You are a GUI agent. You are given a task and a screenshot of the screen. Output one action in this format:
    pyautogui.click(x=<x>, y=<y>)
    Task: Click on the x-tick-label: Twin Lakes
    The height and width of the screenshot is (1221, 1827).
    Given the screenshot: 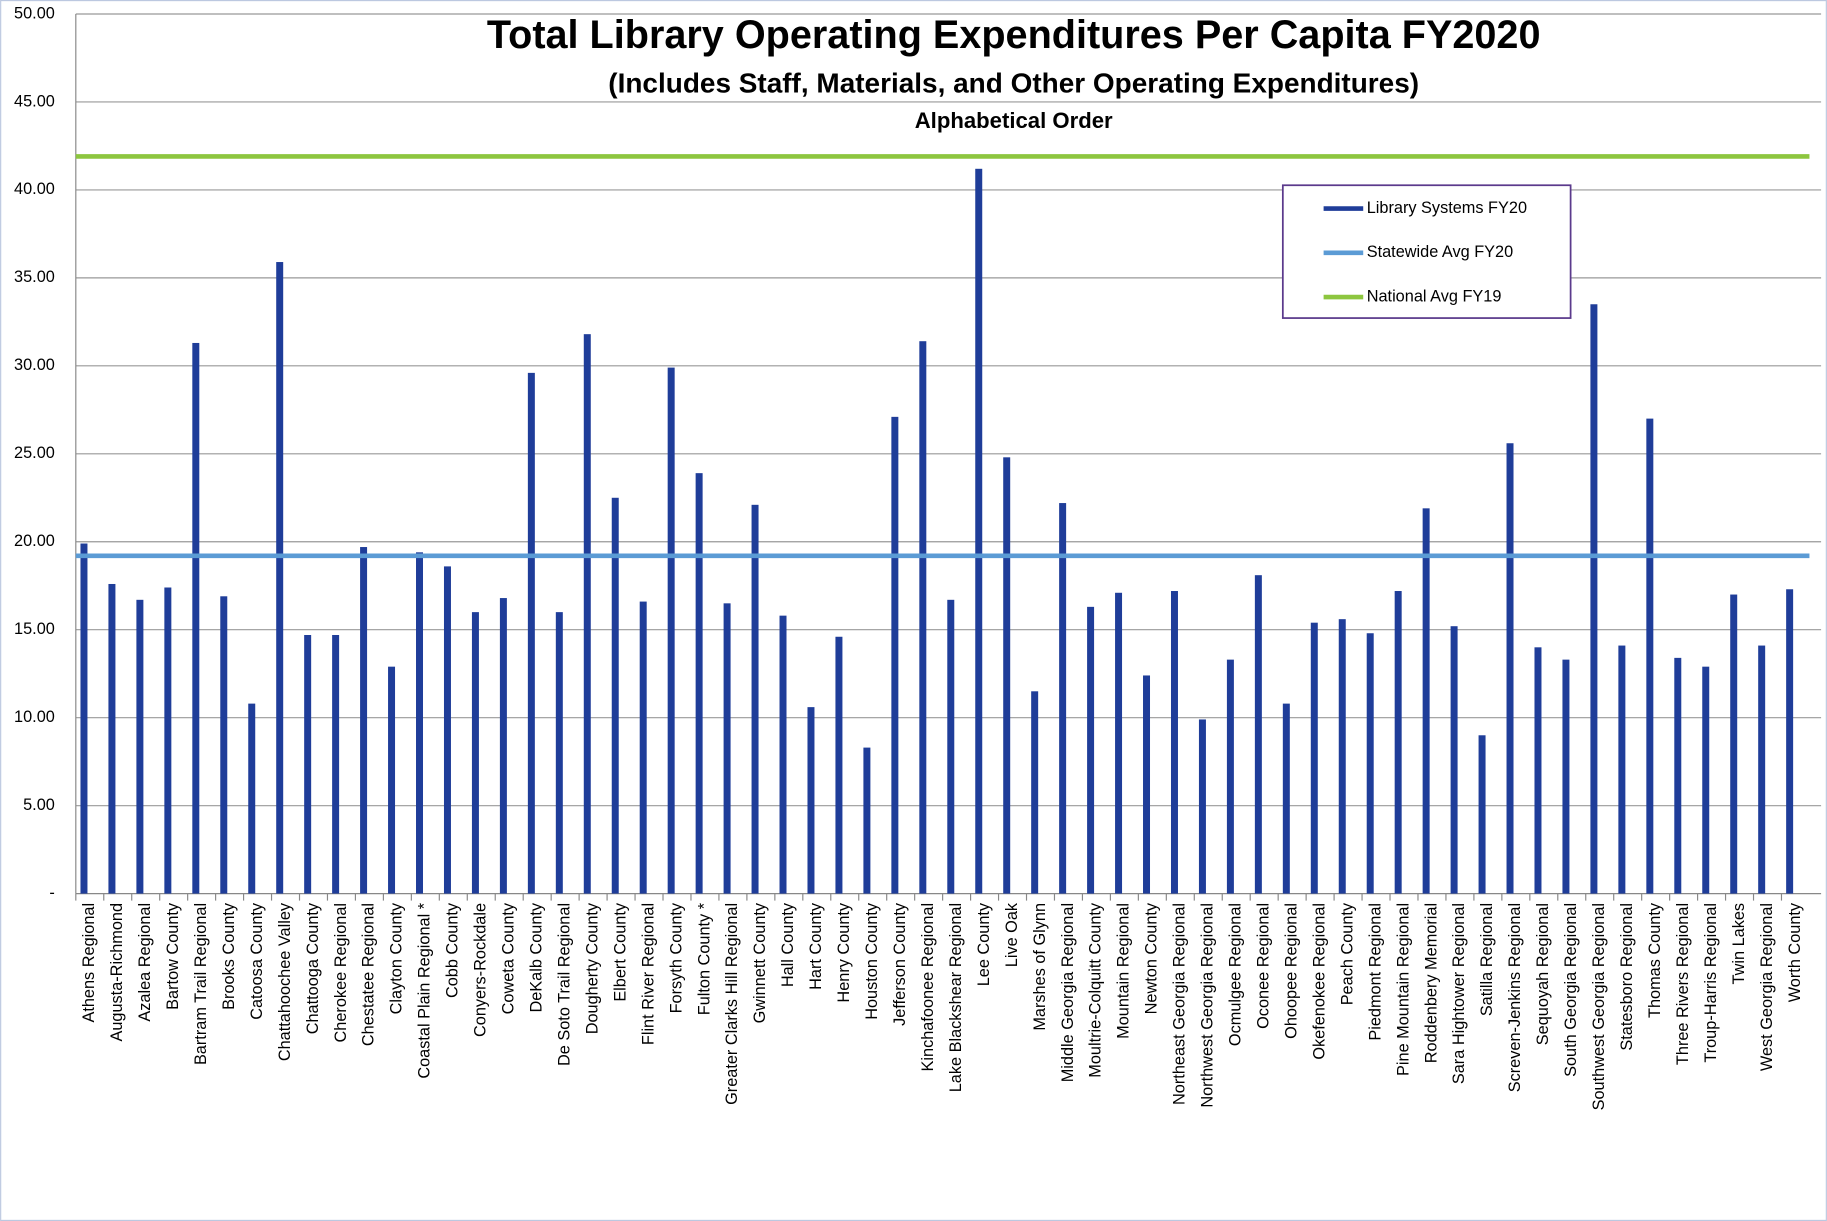 What is the action you would take?
    pyautogui.click(x=1739, y=944)
    